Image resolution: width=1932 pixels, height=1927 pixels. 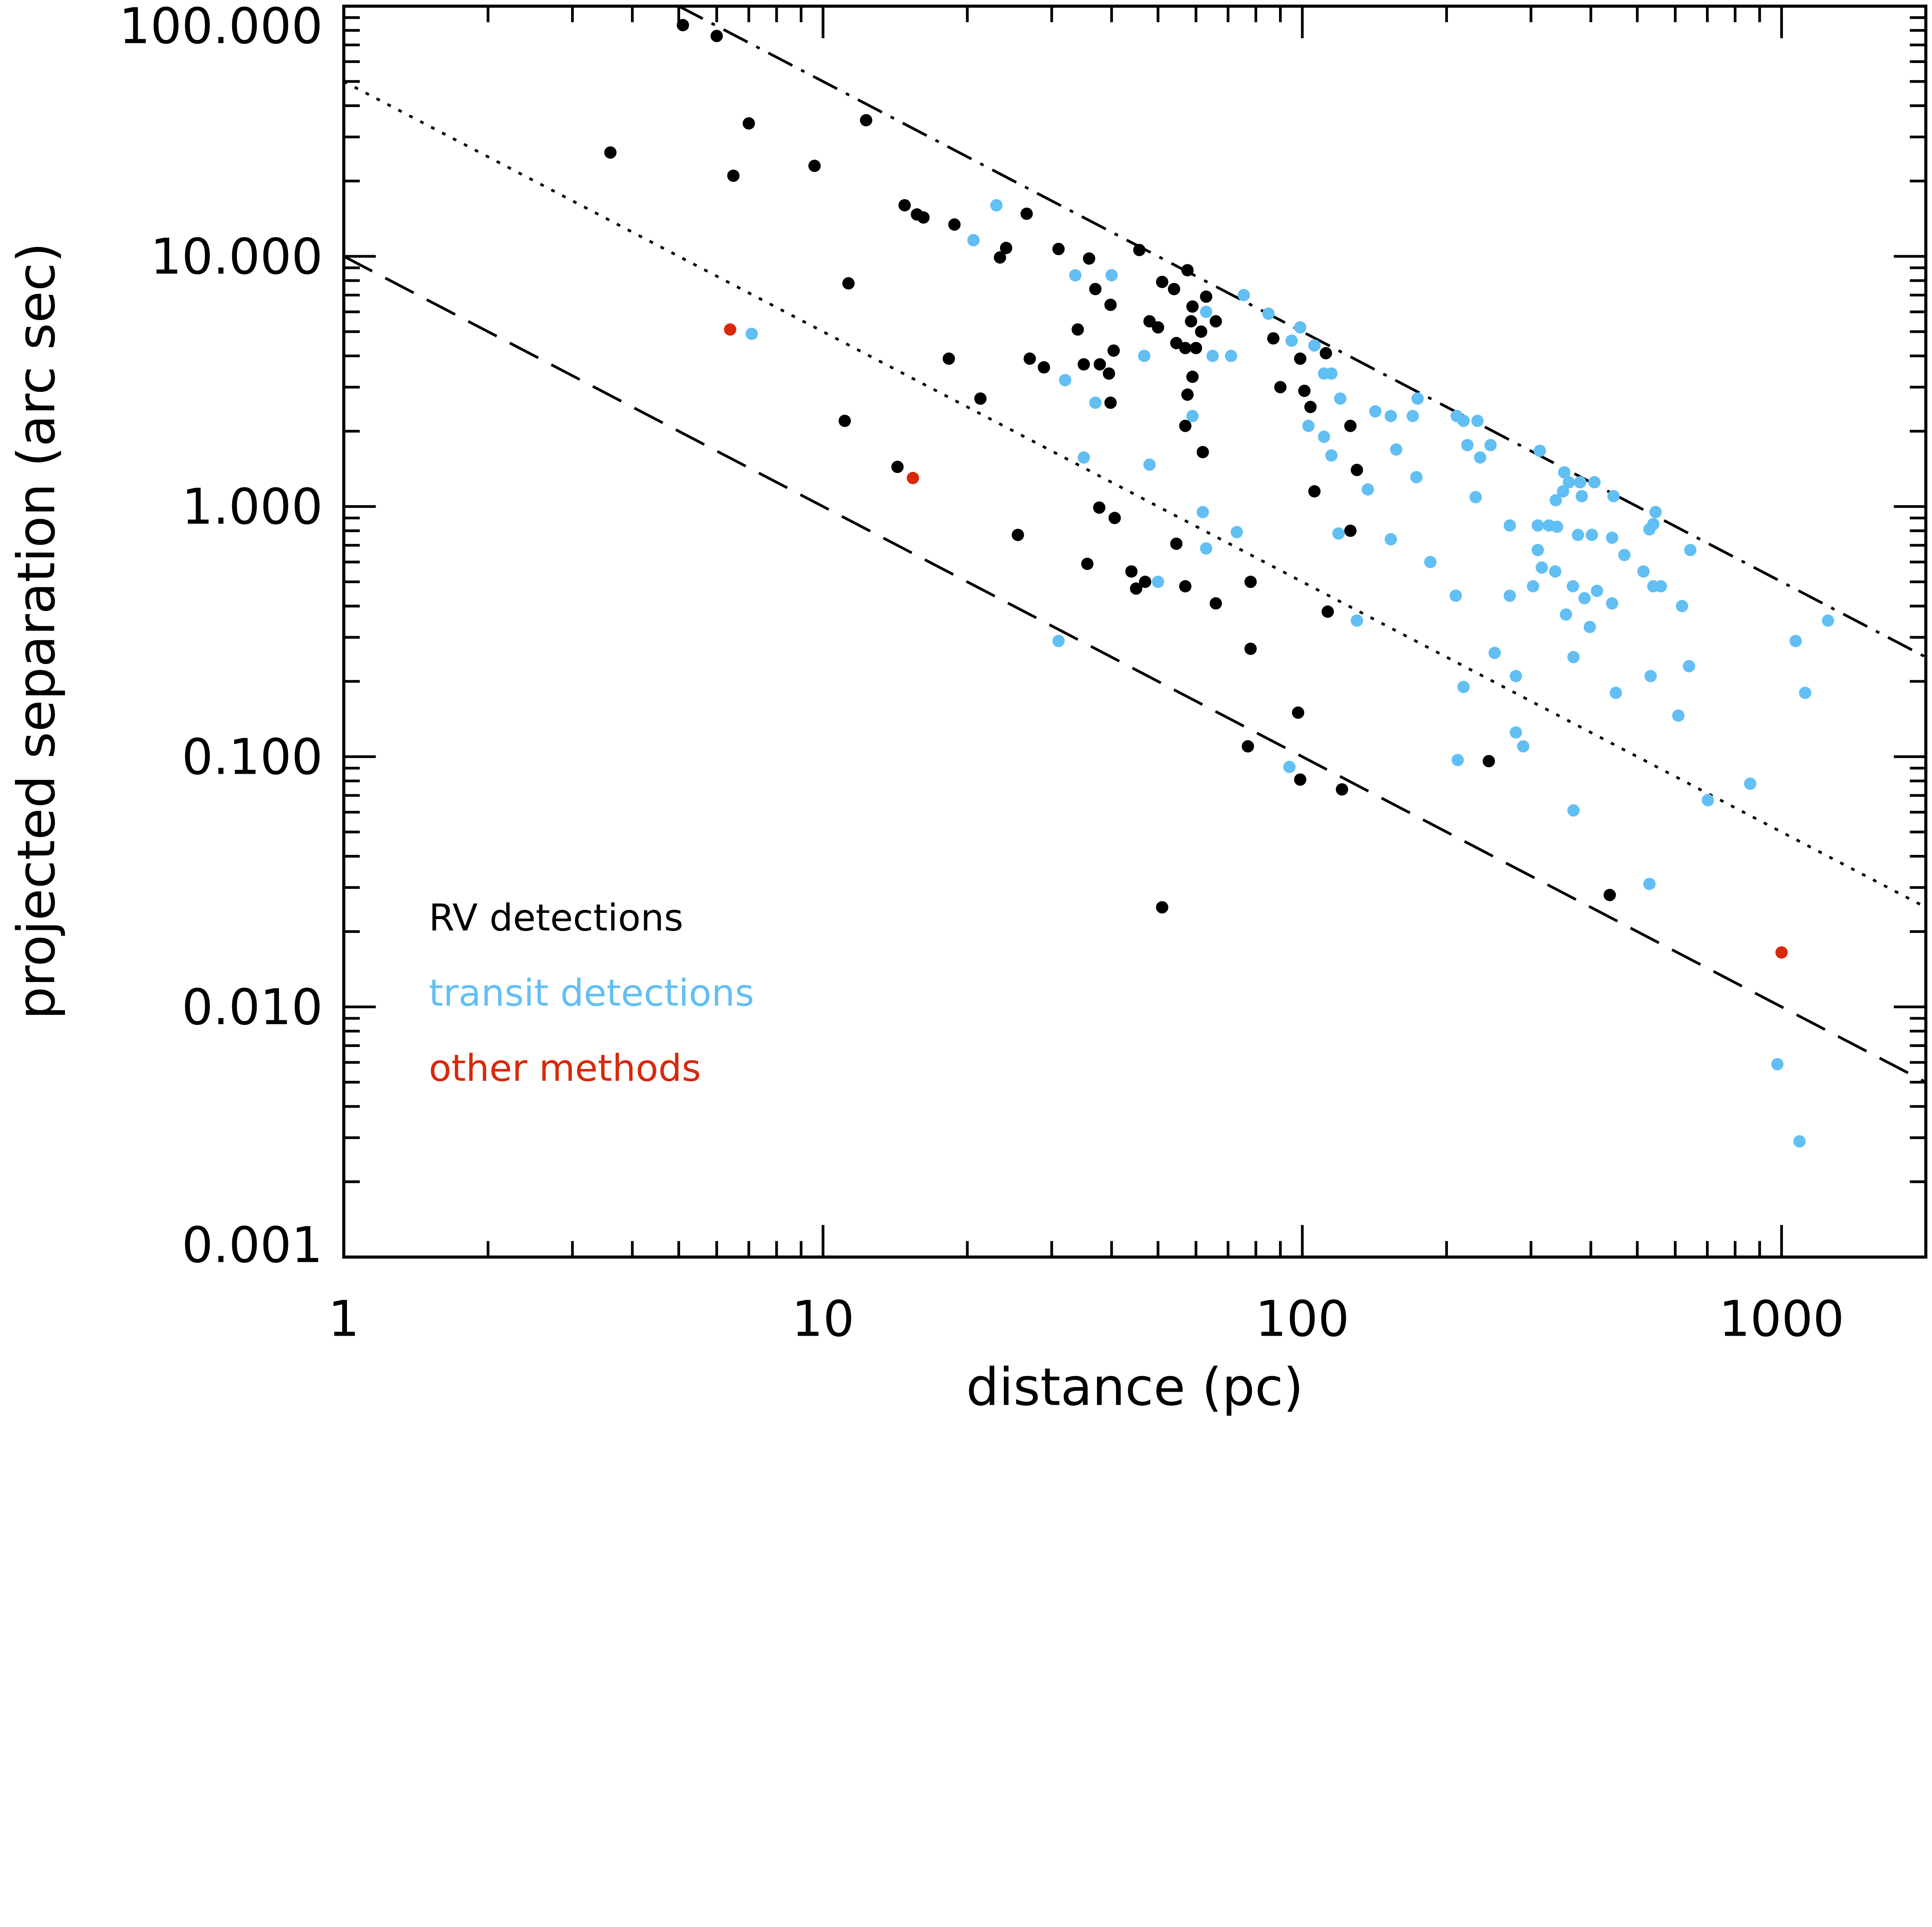 What do you see at coordinates (565, 1068) in the screenshot?
I see `legend-entry: other methods` at bounding box center [565, 1068].